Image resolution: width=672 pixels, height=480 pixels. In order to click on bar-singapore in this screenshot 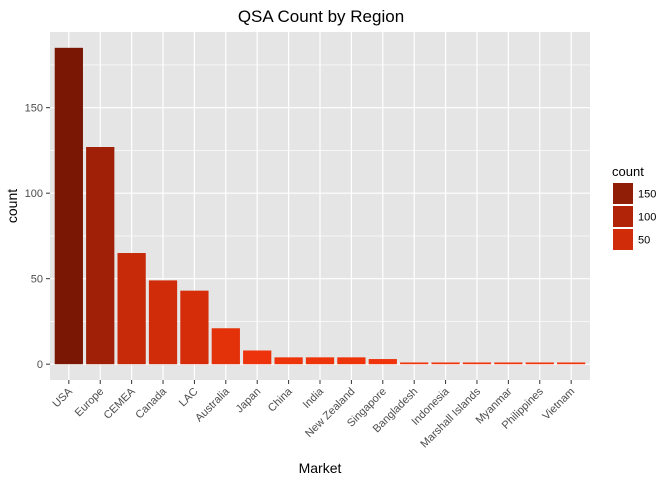, I will do `click(382, 362)`.